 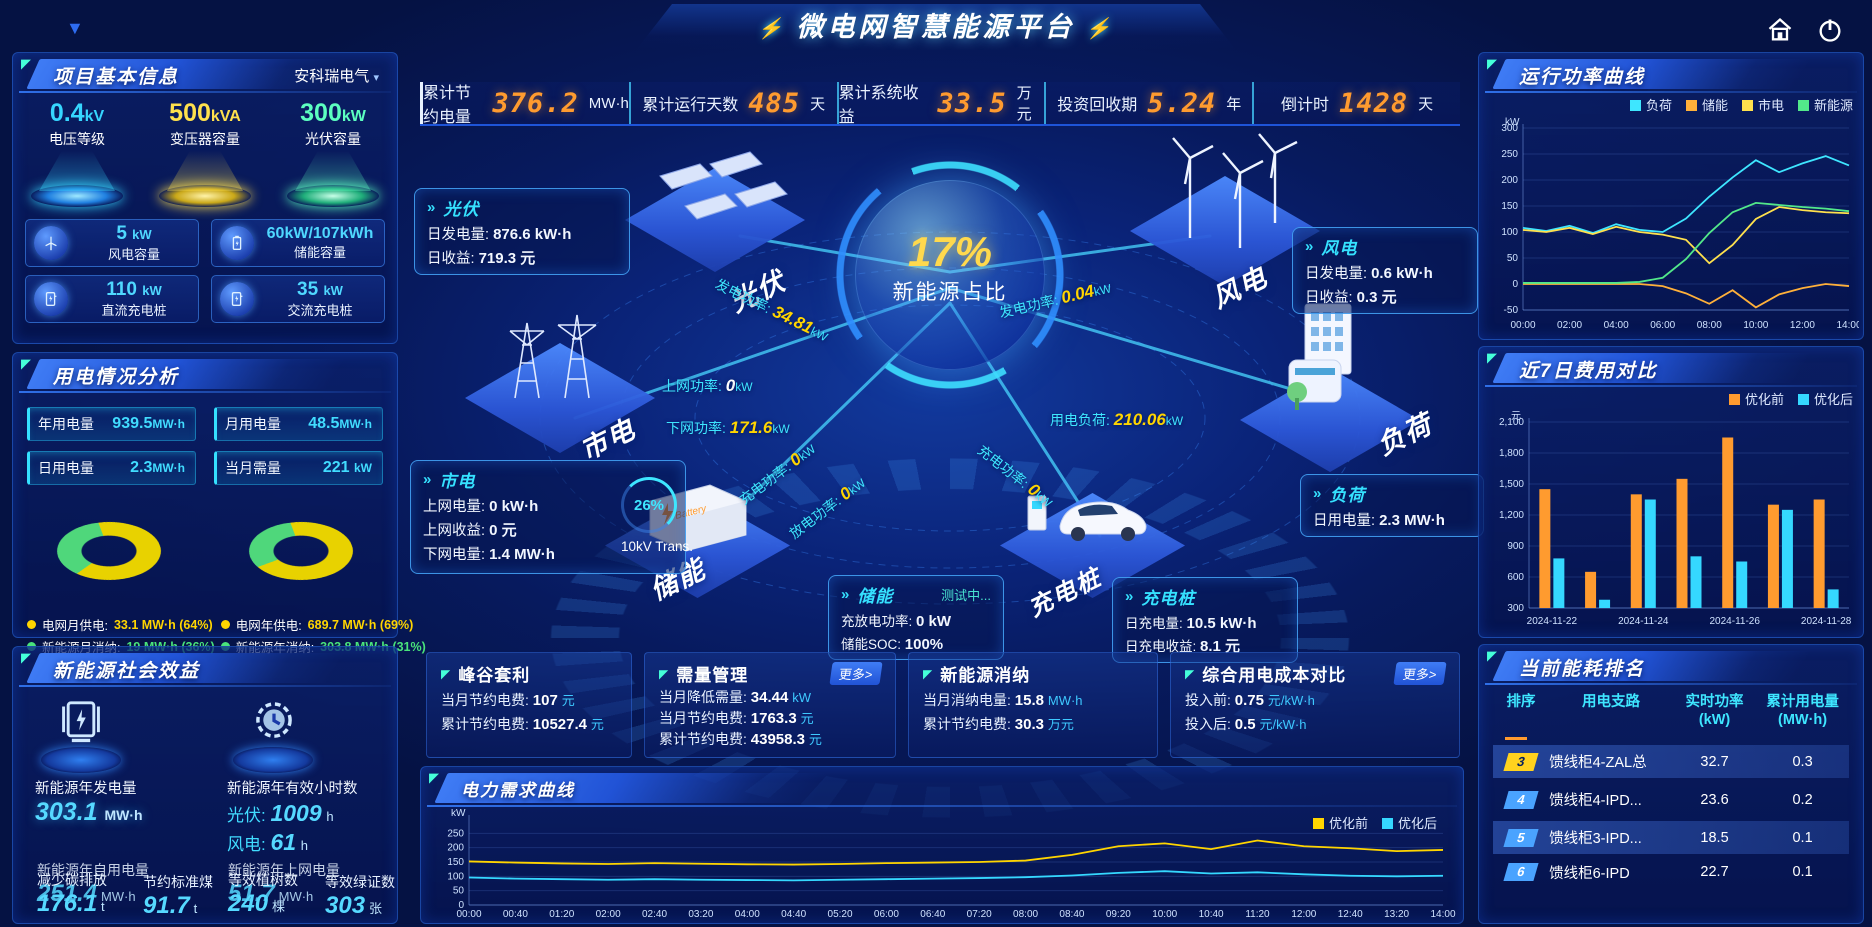 I want to click on svg-text: kW, so click(x=458, y=814).